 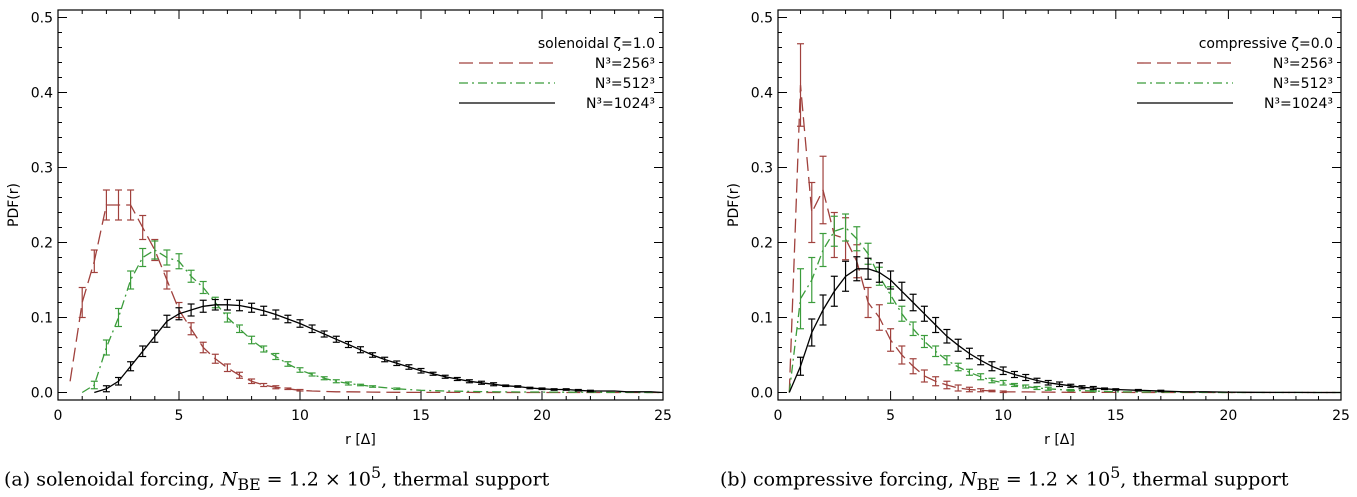 What do you see at coordinates (596, 44) in the screenshot?
I see `legend-title: solenoidal ζ=1.0` at bounding box center [596, 44].